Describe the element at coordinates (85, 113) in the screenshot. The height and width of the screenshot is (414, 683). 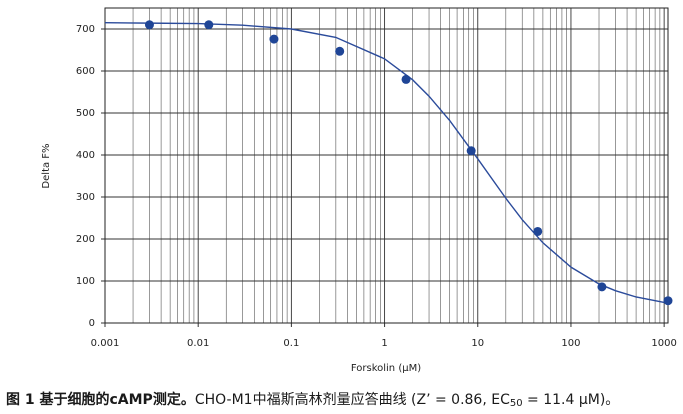
I see `y-tick-label: 500` at that location.